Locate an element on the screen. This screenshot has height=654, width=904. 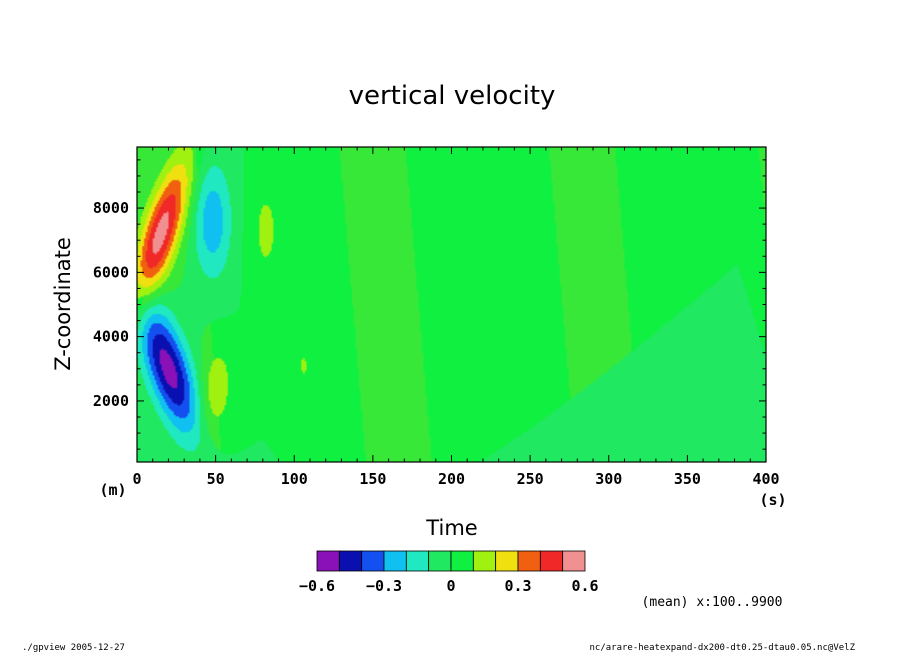
x-tick-label: 400 is located at coordinates (765, 479).